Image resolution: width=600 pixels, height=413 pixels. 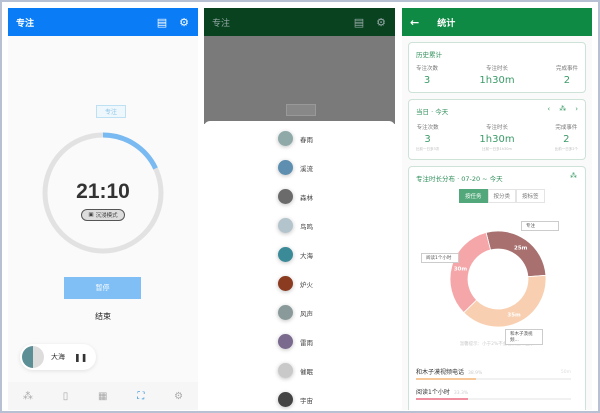 I want to click on sound-item: 催眠, so click(x=295, y=370).